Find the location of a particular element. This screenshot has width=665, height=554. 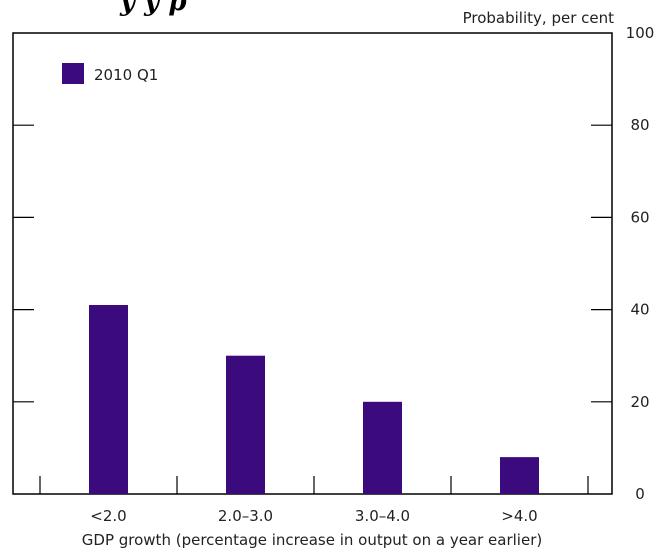

x-tick-label: >4.0 is located at coordinates (519, 516).